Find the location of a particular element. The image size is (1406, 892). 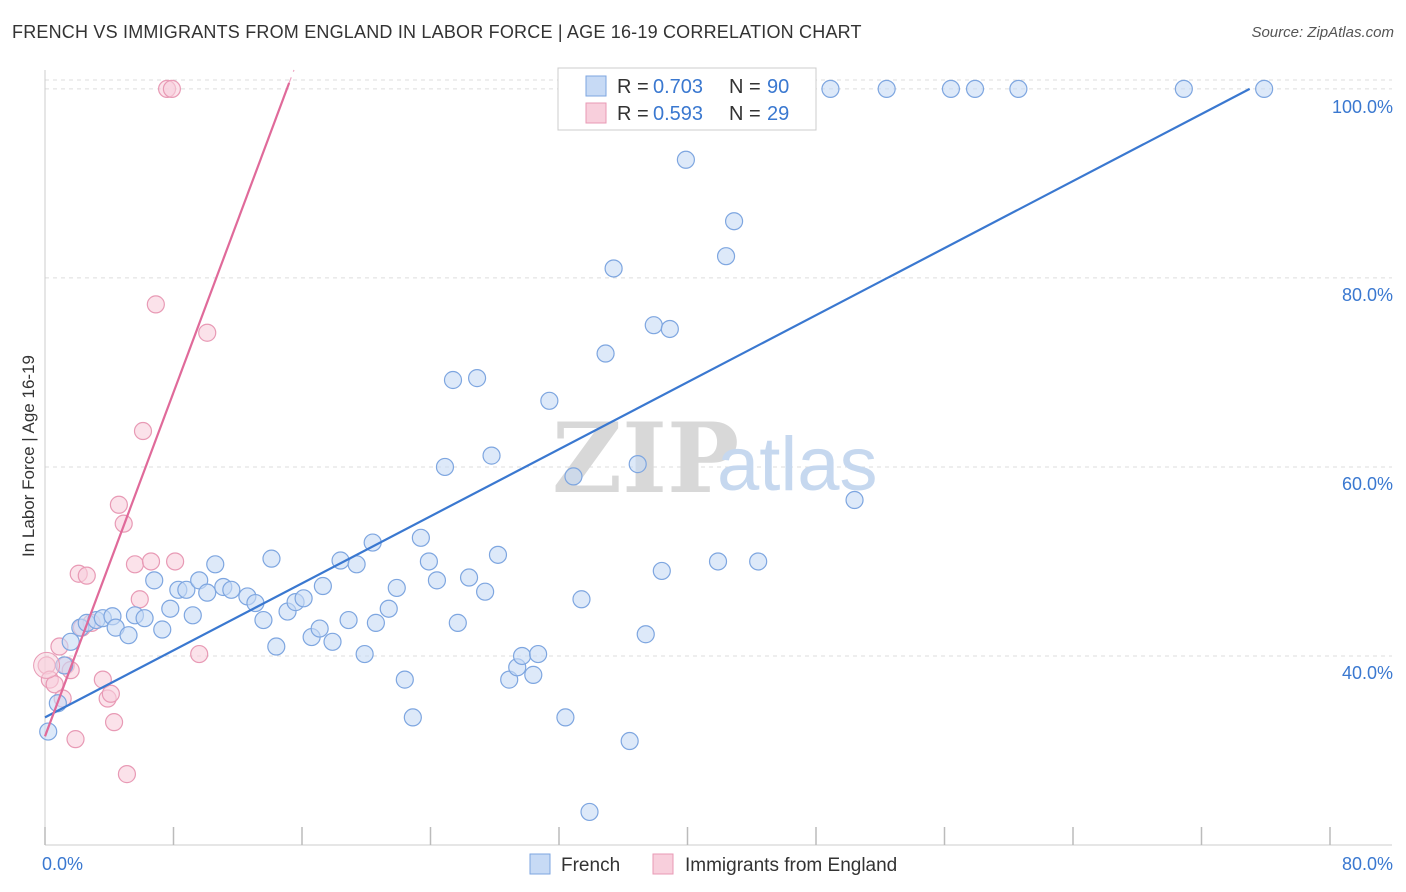

legend-r-label-1: R = is located at coordinates (633, 87).